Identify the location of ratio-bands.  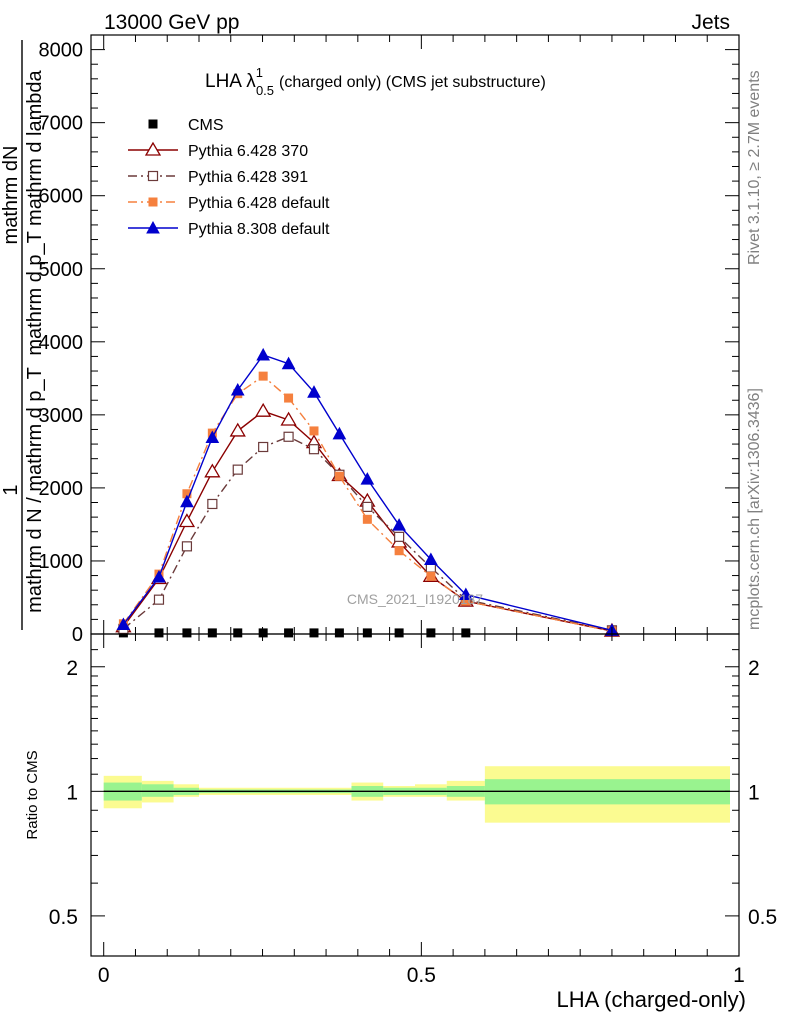
(416, 794).